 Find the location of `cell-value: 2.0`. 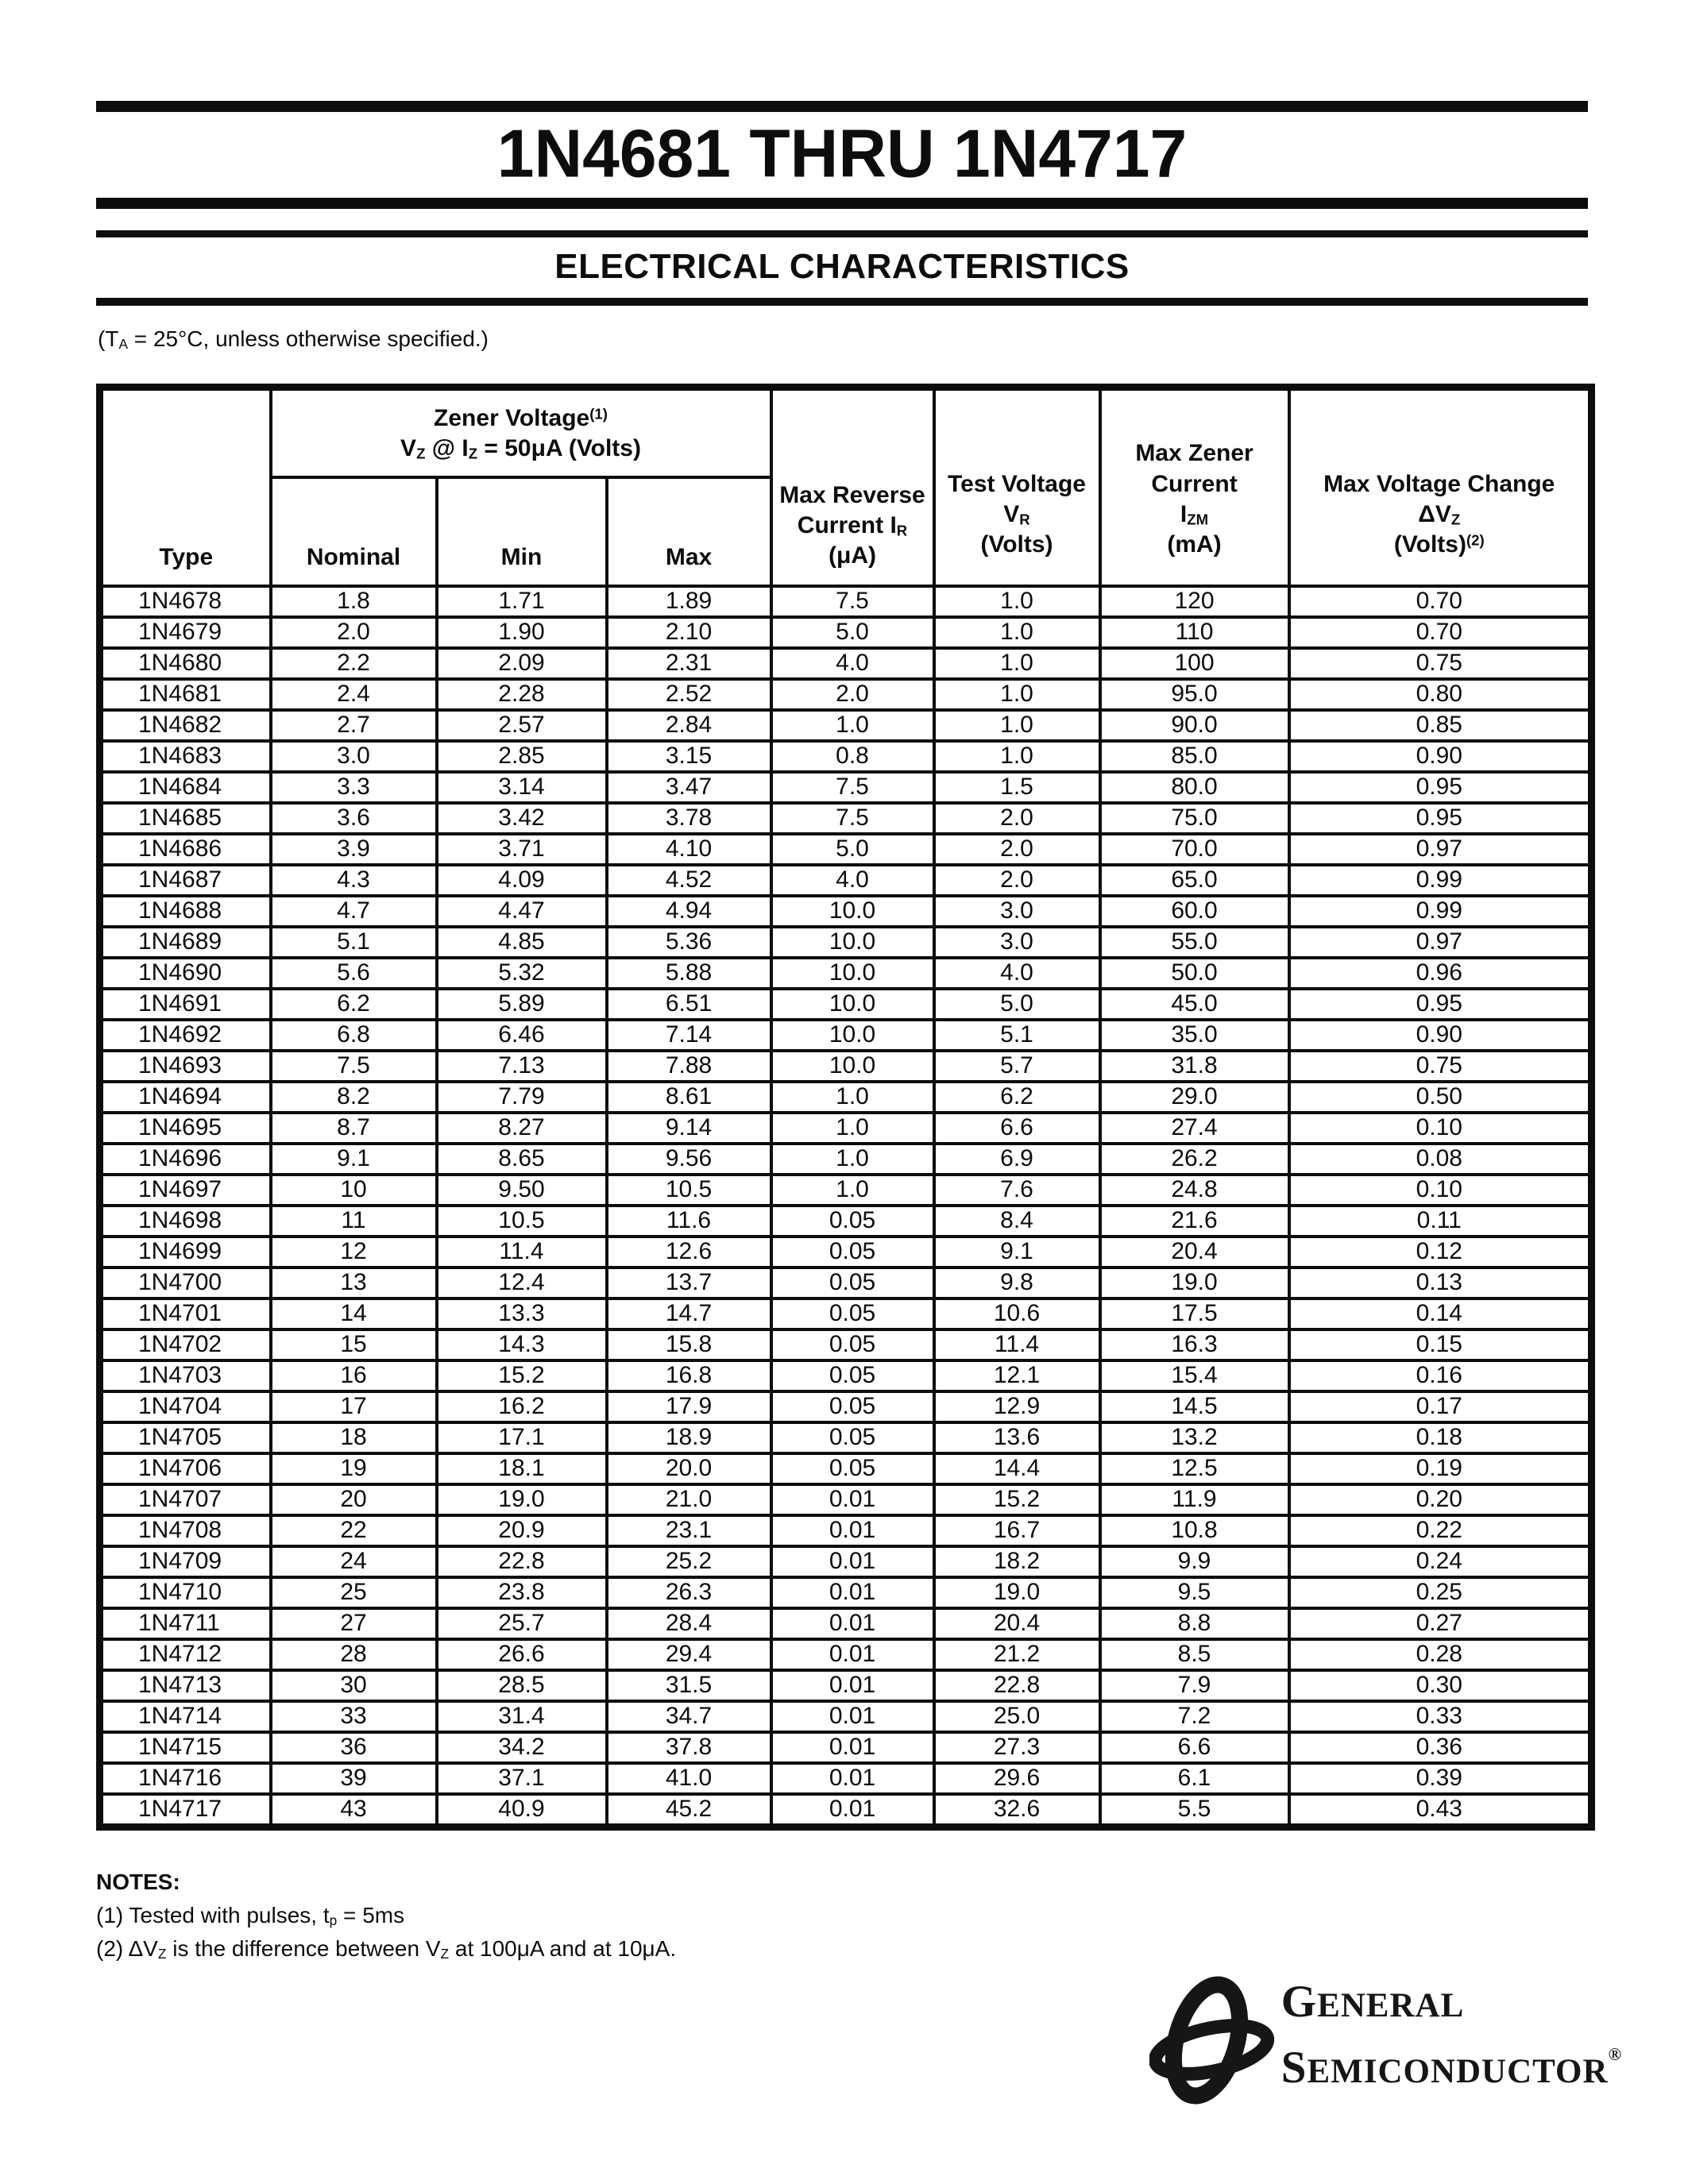

cell-value: 2.0 is located at coordinates (853, 694).